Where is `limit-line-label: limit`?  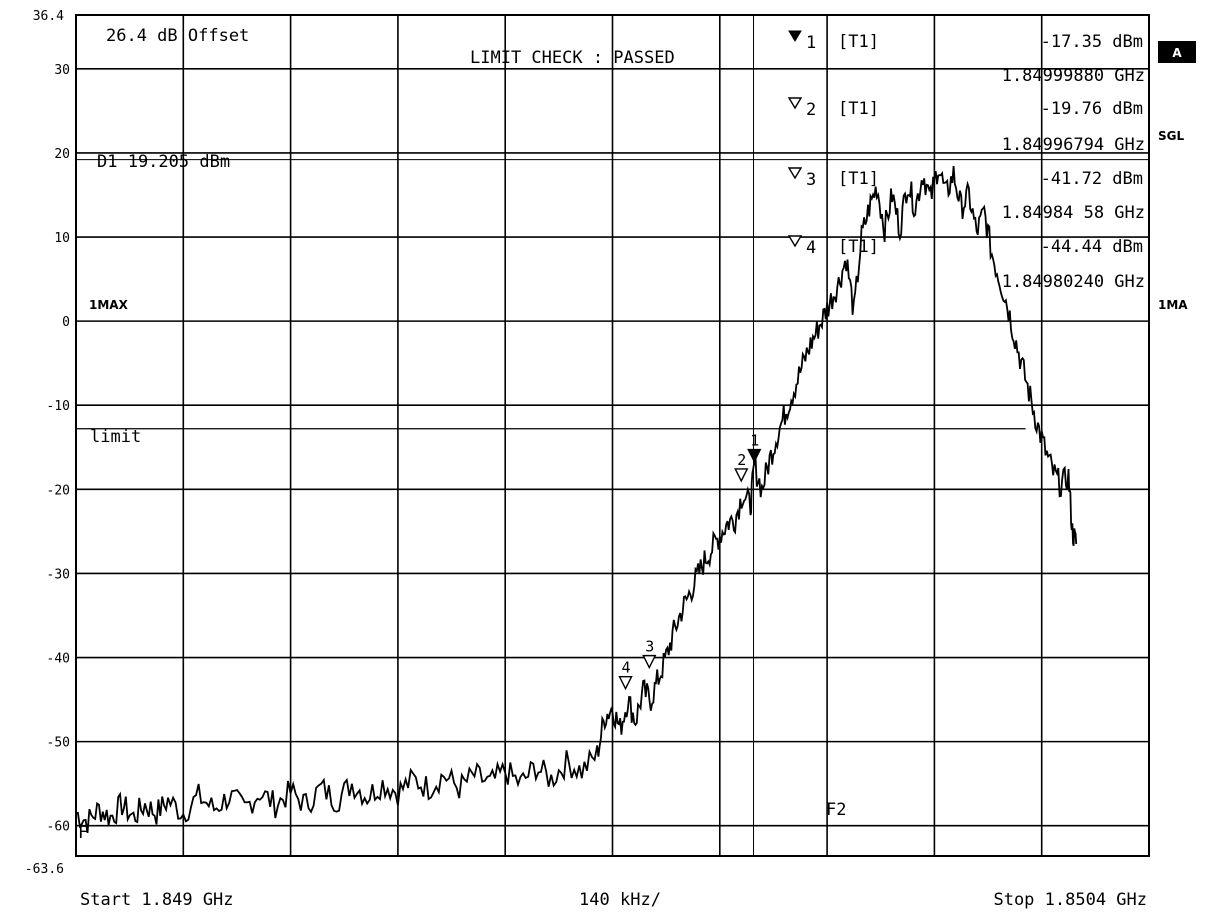 limit-line-label: limit is located at coordinates (115, 437).